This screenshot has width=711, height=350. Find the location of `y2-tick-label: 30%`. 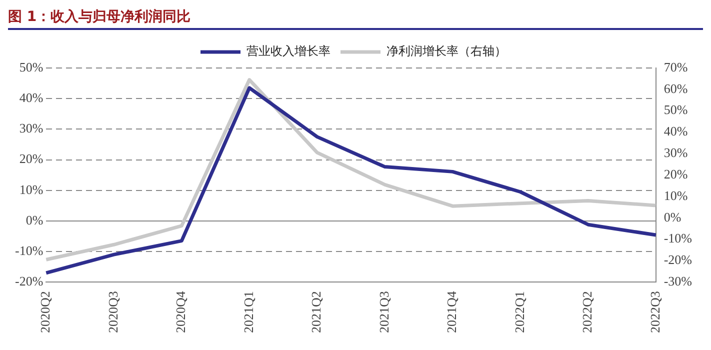

y2-tick-label: 30% is located at coordinates (676, 152).